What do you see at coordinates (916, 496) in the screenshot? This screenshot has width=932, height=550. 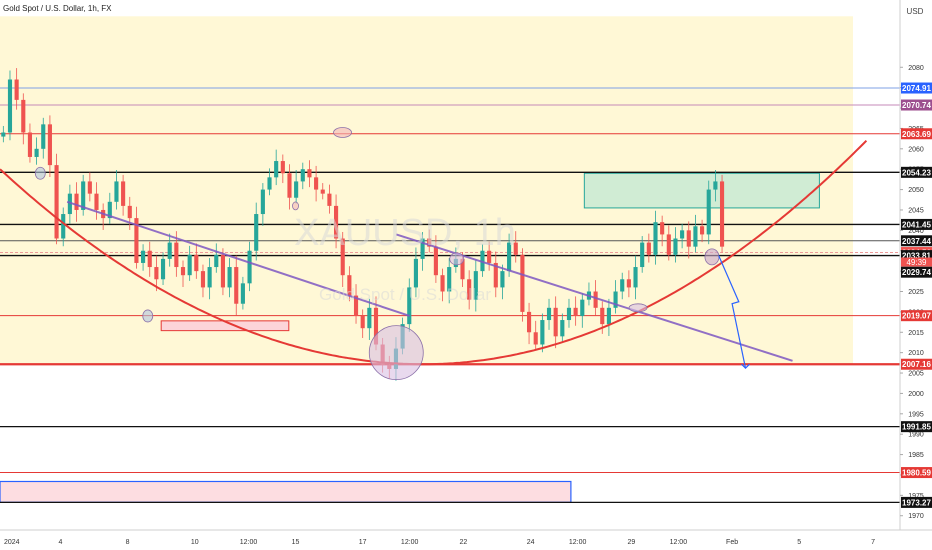 I see `y-tick-label: 1975` at bounding box center [916, 496].